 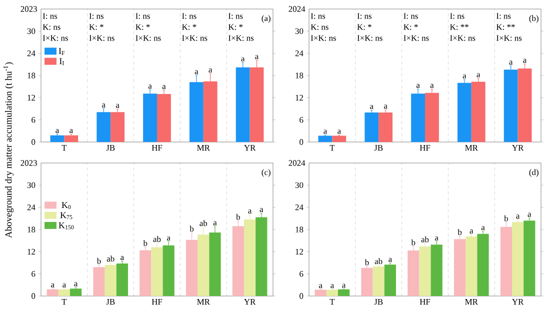 What do you see at coordinates (32, 75) in the screenshot?
I see `y-tick-label: 18` at bounding box center [32, 75].